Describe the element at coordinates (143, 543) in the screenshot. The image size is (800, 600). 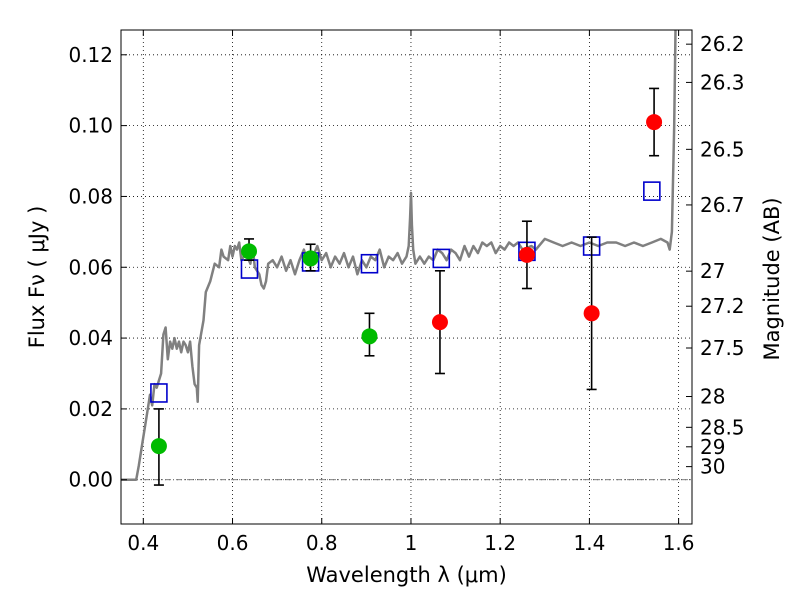
I see `x-tick-label: 0.4` at that location.